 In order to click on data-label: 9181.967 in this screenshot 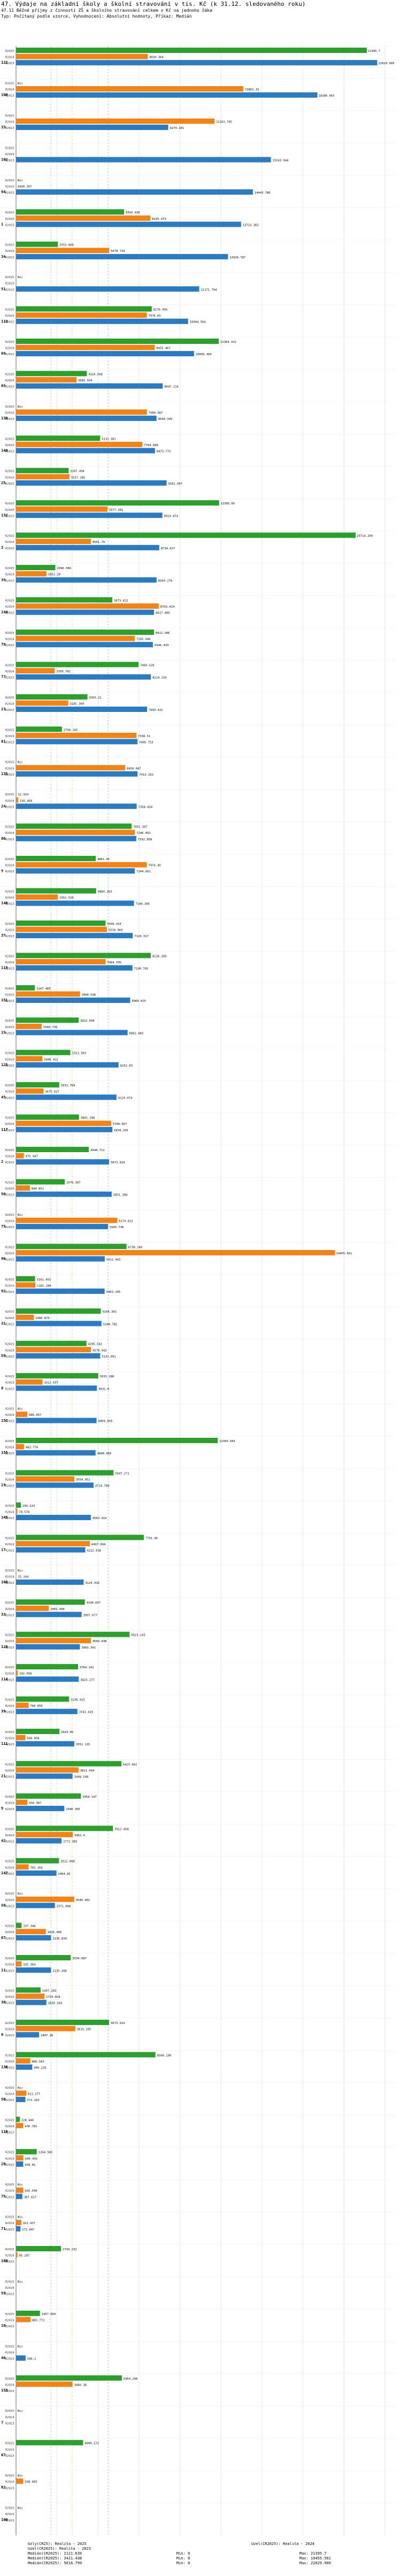, I will do `click(175, 484)`.